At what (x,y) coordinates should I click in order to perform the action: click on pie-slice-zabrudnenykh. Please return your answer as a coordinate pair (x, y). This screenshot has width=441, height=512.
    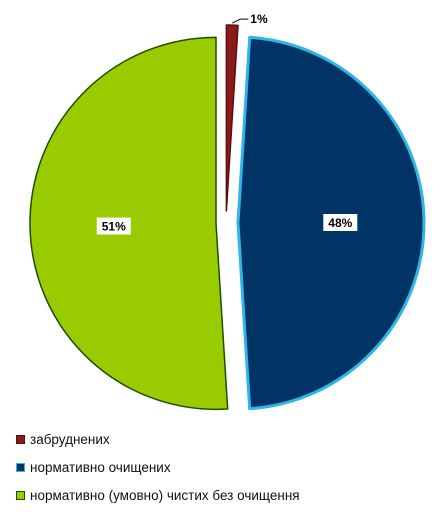
    Looking at the image, I should click on (232, 118).